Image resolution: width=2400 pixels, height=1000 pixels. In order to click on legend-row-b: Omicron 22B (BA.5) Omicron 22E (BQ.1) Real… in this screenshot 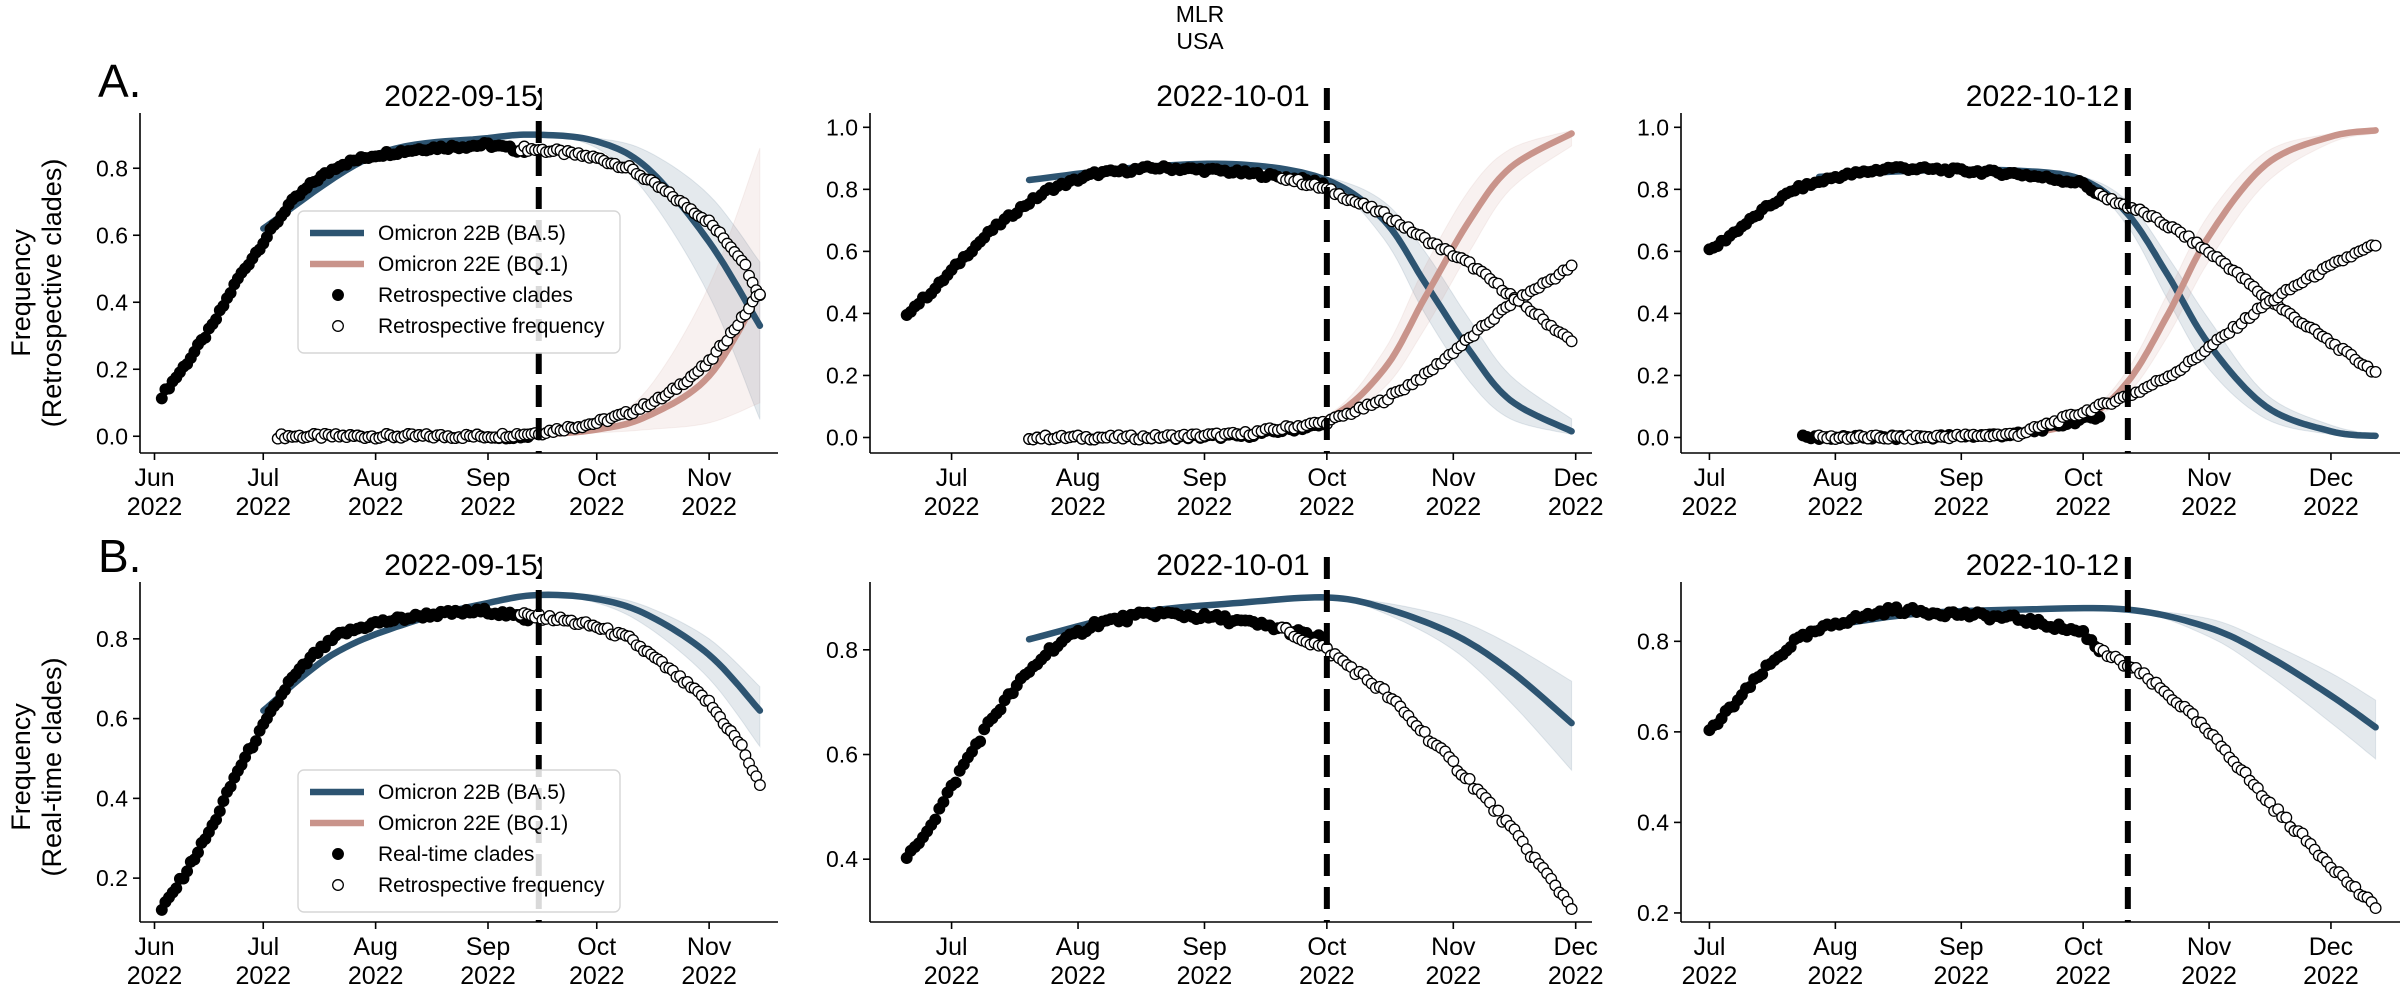, I will do `click(459, 841)`.